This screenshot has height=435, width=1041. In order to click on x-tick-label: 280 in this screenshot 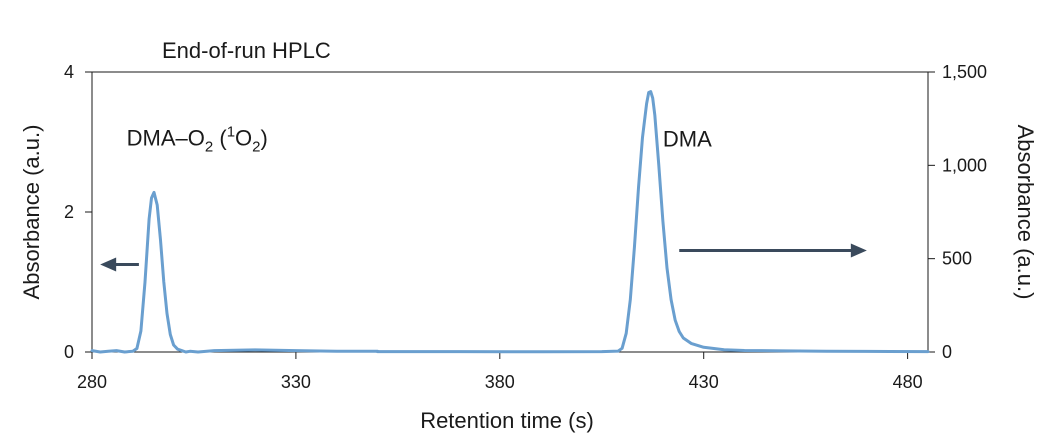, I will do `click(92, 382)`.